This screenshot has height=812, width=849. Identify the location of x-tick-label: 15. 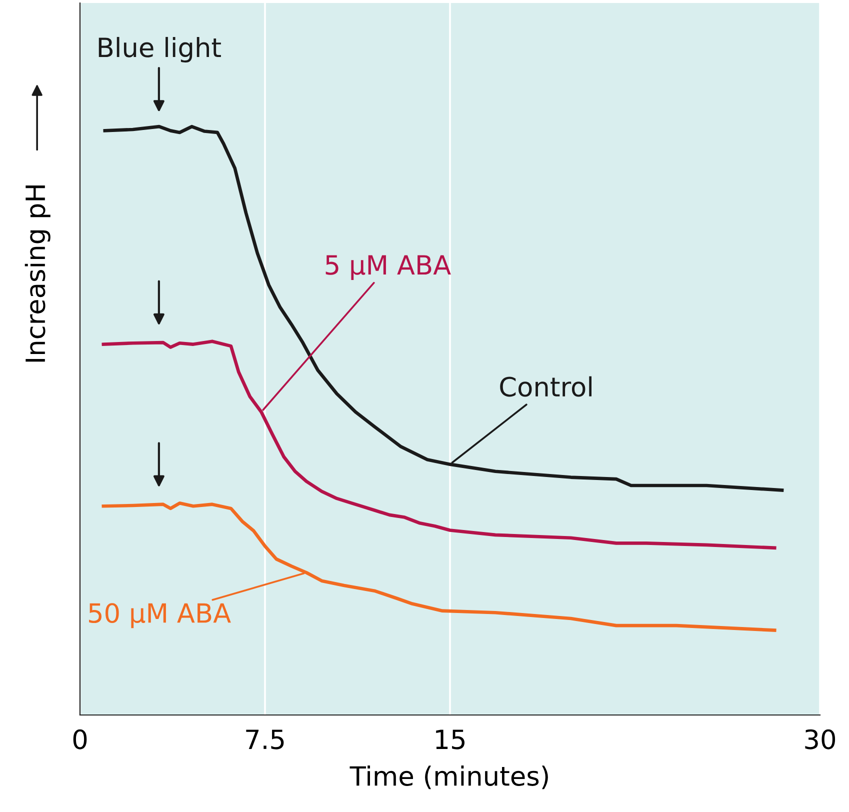
(450, 740).